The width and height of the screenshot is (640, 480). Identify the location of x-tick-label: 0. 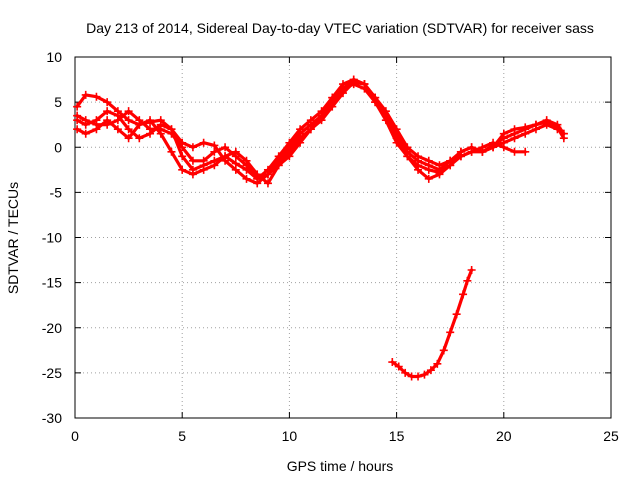
(75, 436).